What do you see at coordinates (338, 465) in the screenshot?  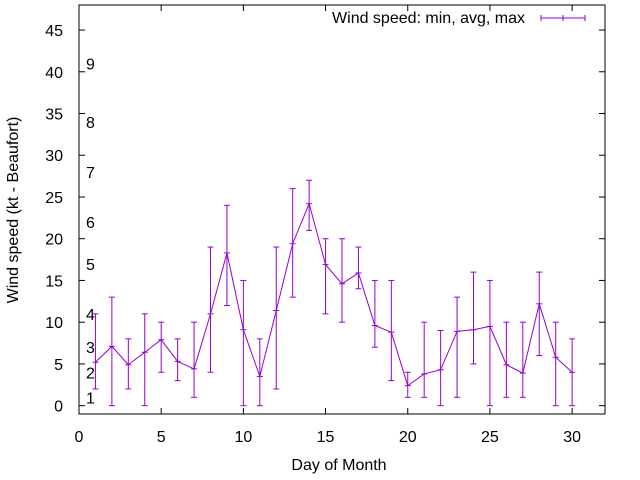 I see `x-axis-title: Day of Month` at bounding box center [338, 465].